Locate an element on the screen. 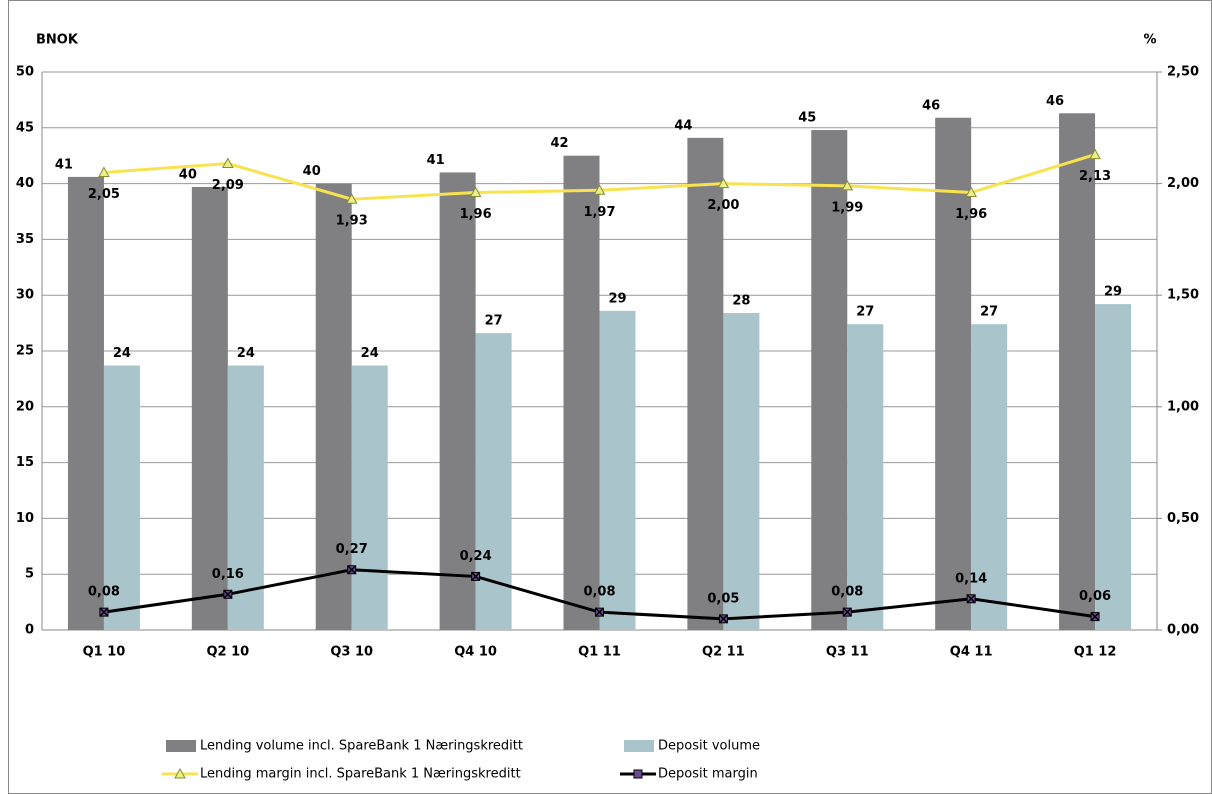  legend-label: Deposit volume is located at coordinates (709, 746).